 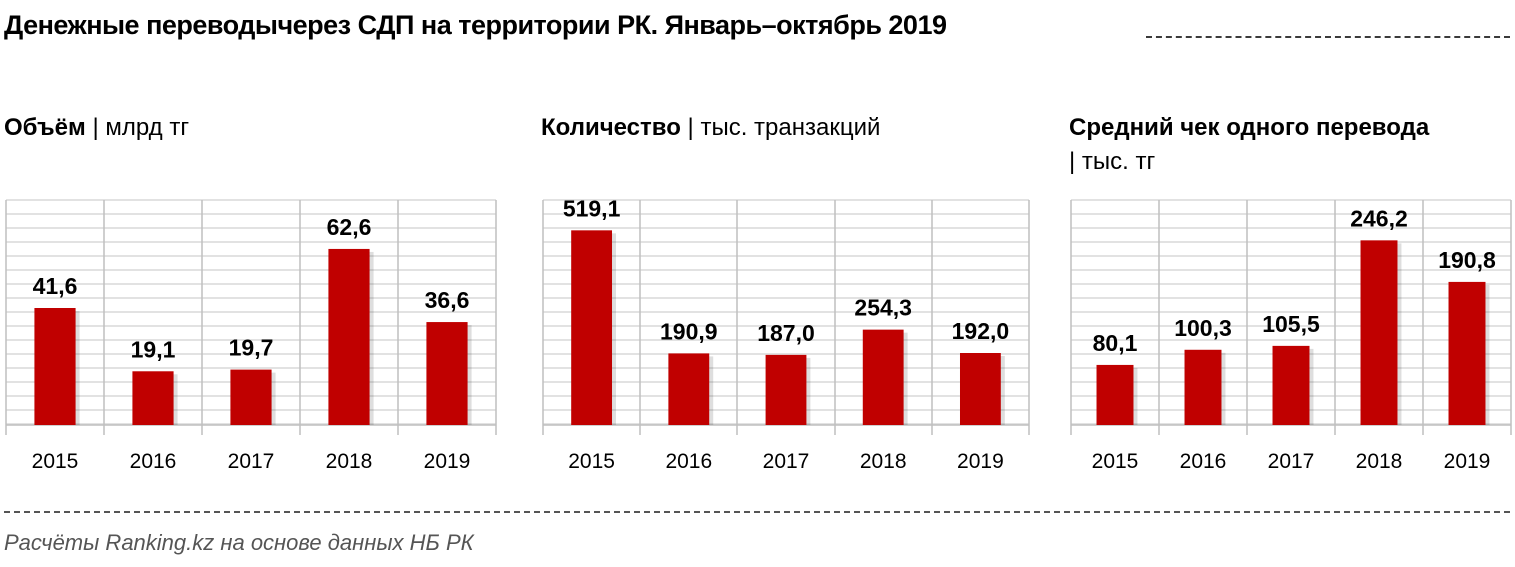 What do you see at coordinates (55, 286) in the screenshot?
I see `data-label: 41,6` at bounding box center [55, 286].